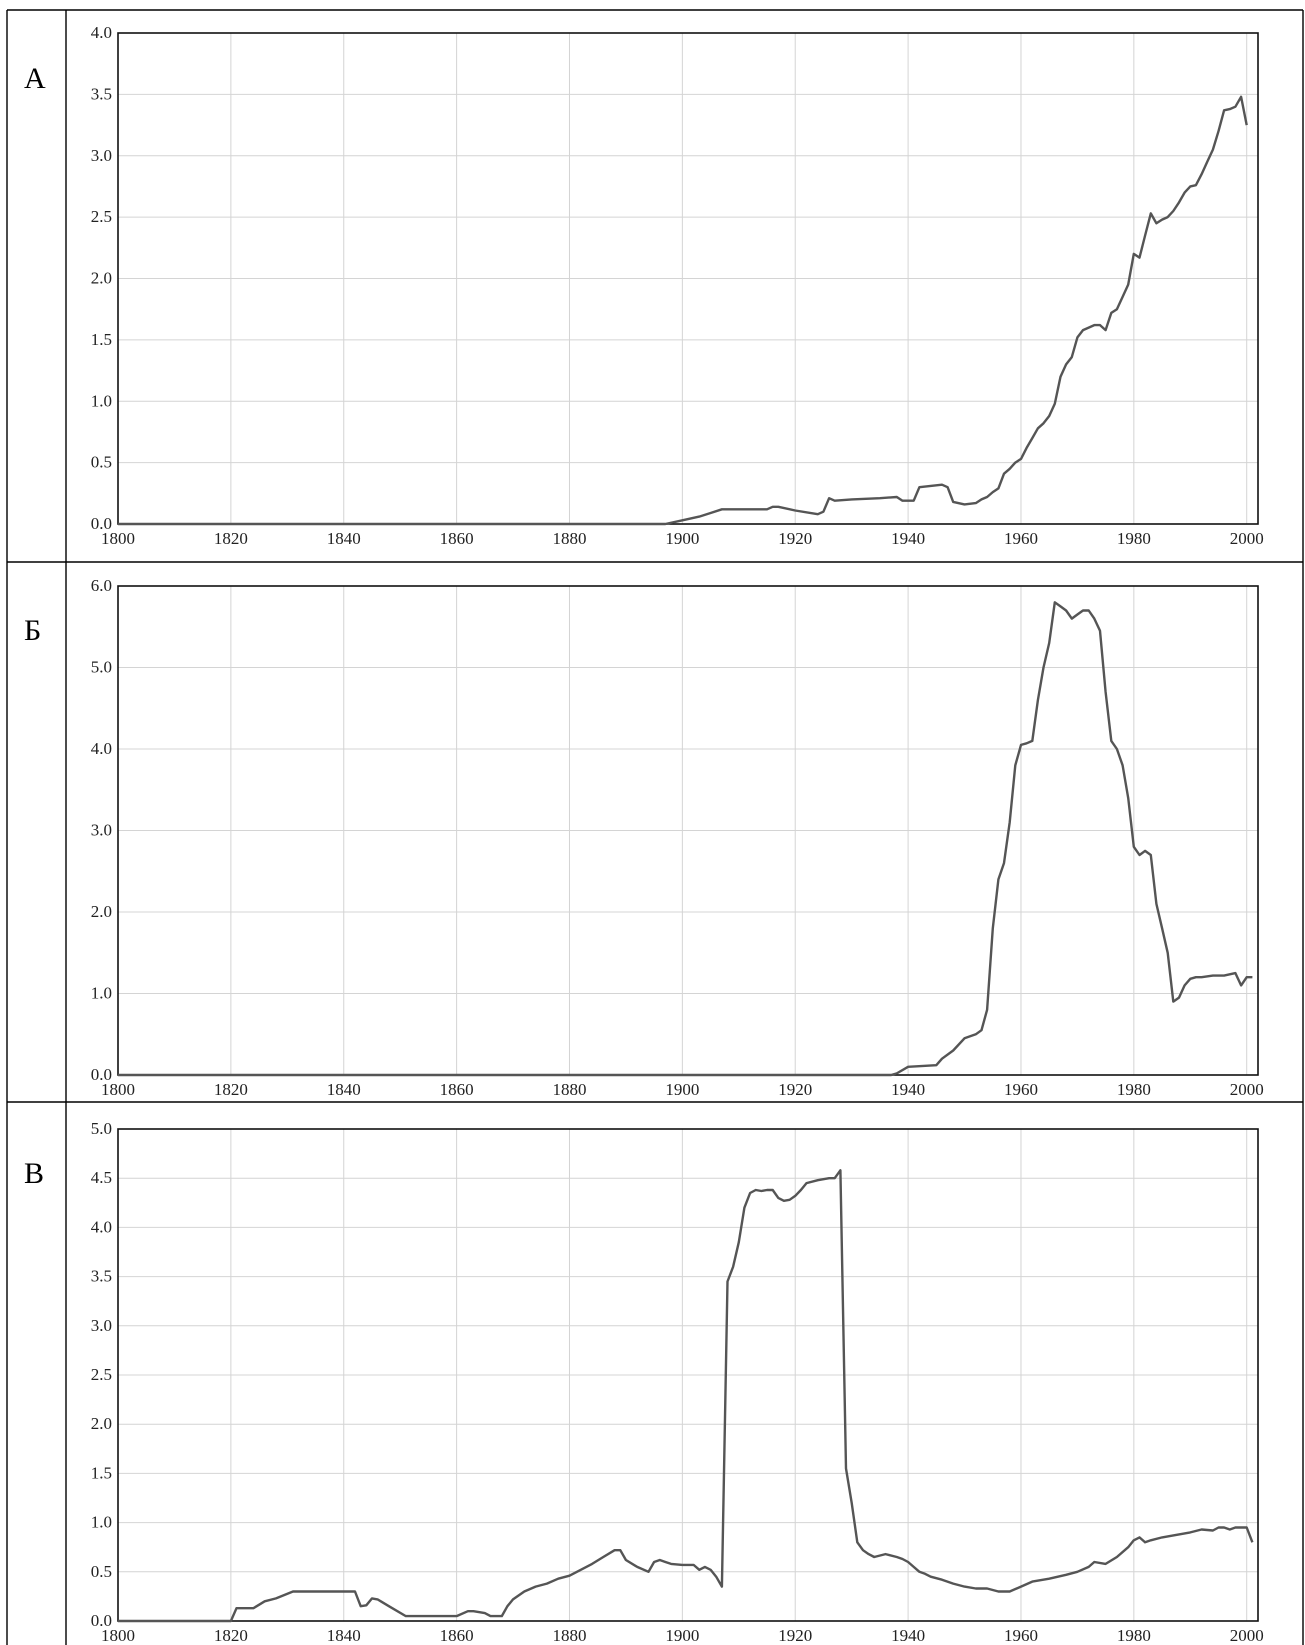 This screenshot has height=1645, width=1305. I want to click on panel-label: В, so click(34, 1173).